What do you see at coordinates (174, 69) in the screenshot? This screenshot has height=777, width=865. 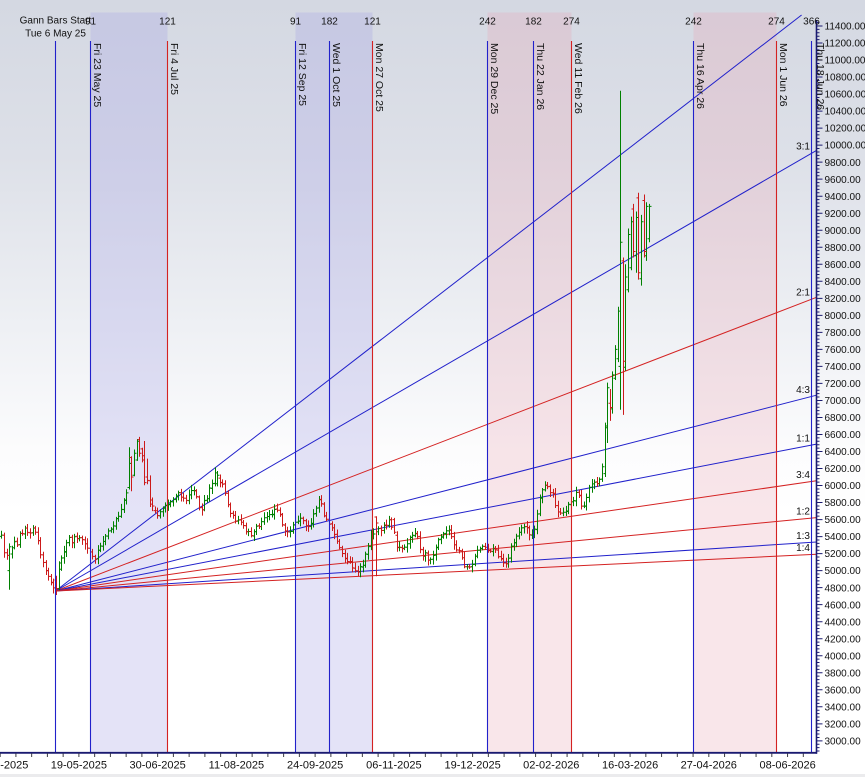 I see `svg-text: Fri 4 Jul 25` at bounding box center [174, 69].